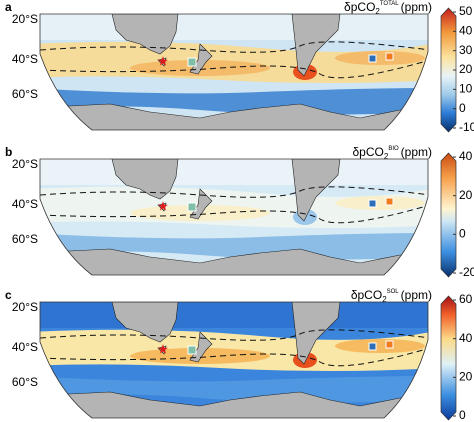 The width and height of the screenshot is (474, 422). What do you see at coordinates (466, 50) in the screenshot?
I see `colorbar-tick-label: 30` at bounding box center [466, 50].